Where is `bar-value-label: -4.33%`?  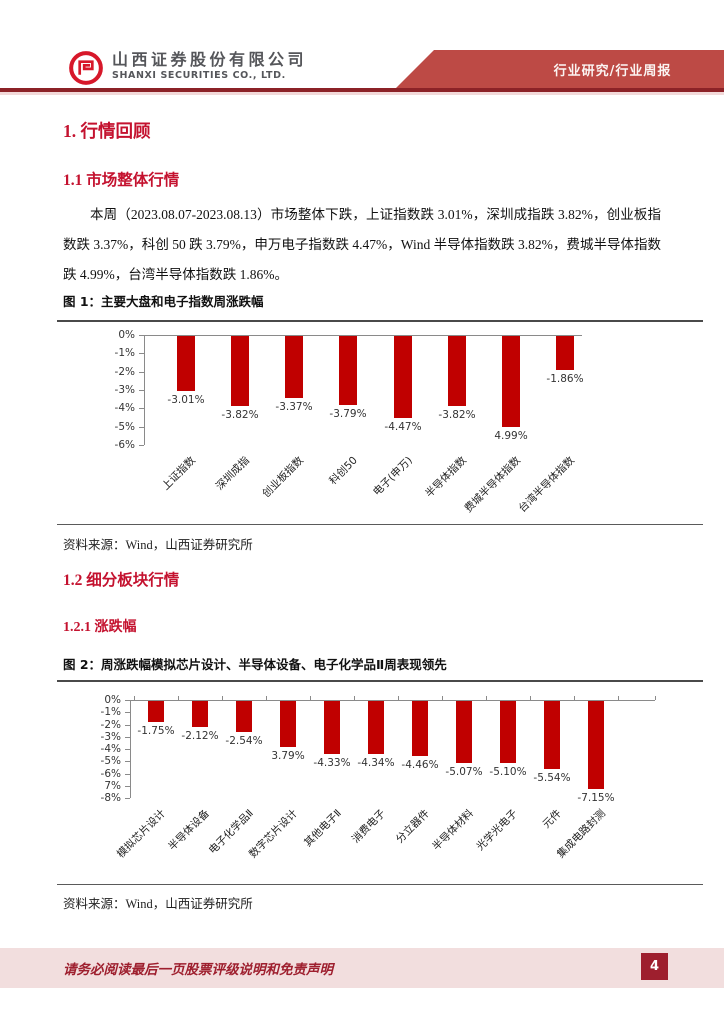 bar-value-label: -4.33% is located at coordinates (332, 763).